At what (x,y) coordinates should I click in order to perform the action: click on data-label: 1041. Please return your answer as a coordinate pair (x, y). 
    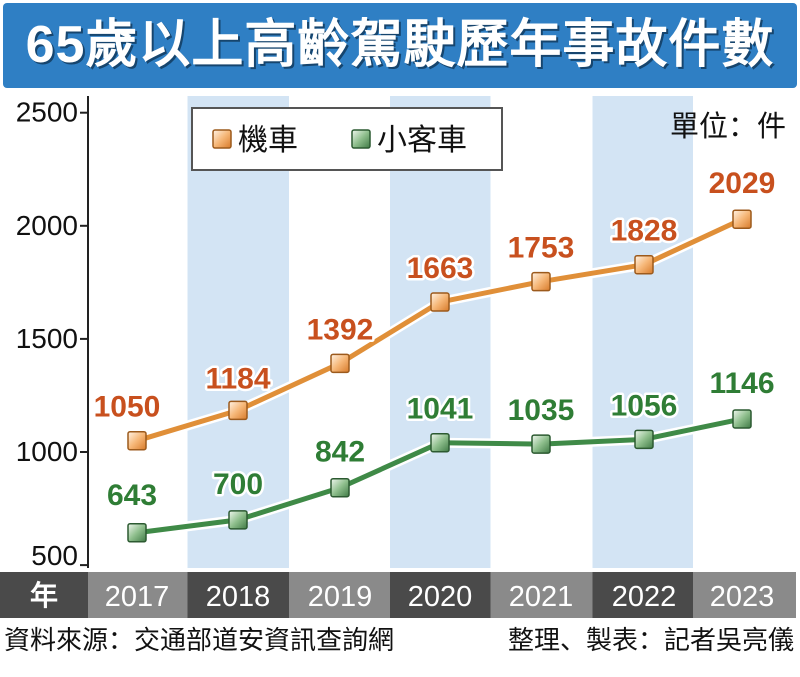
    Looking at the image, I should click on (440, 409).